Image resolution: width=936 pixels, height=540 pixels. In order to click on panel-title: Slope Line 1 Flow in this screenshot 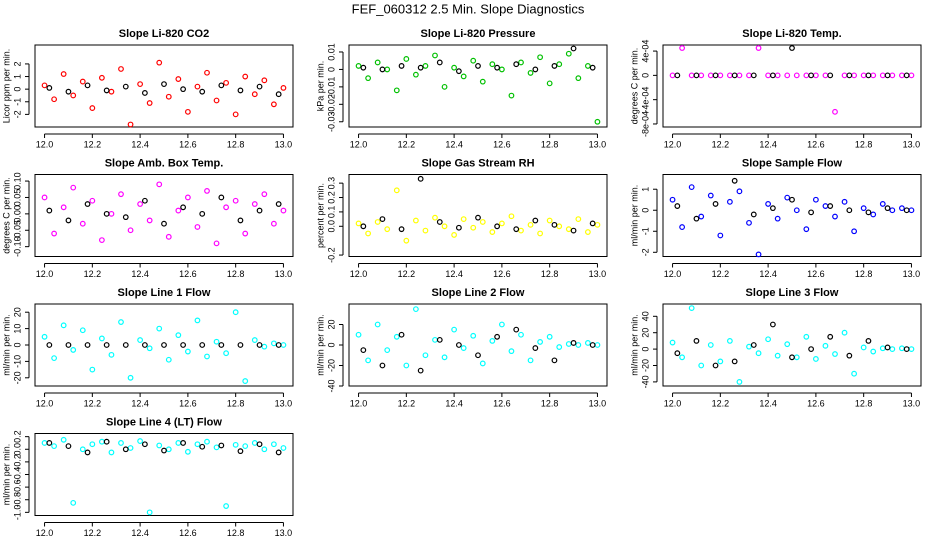, I will do `click(164, 293)`.